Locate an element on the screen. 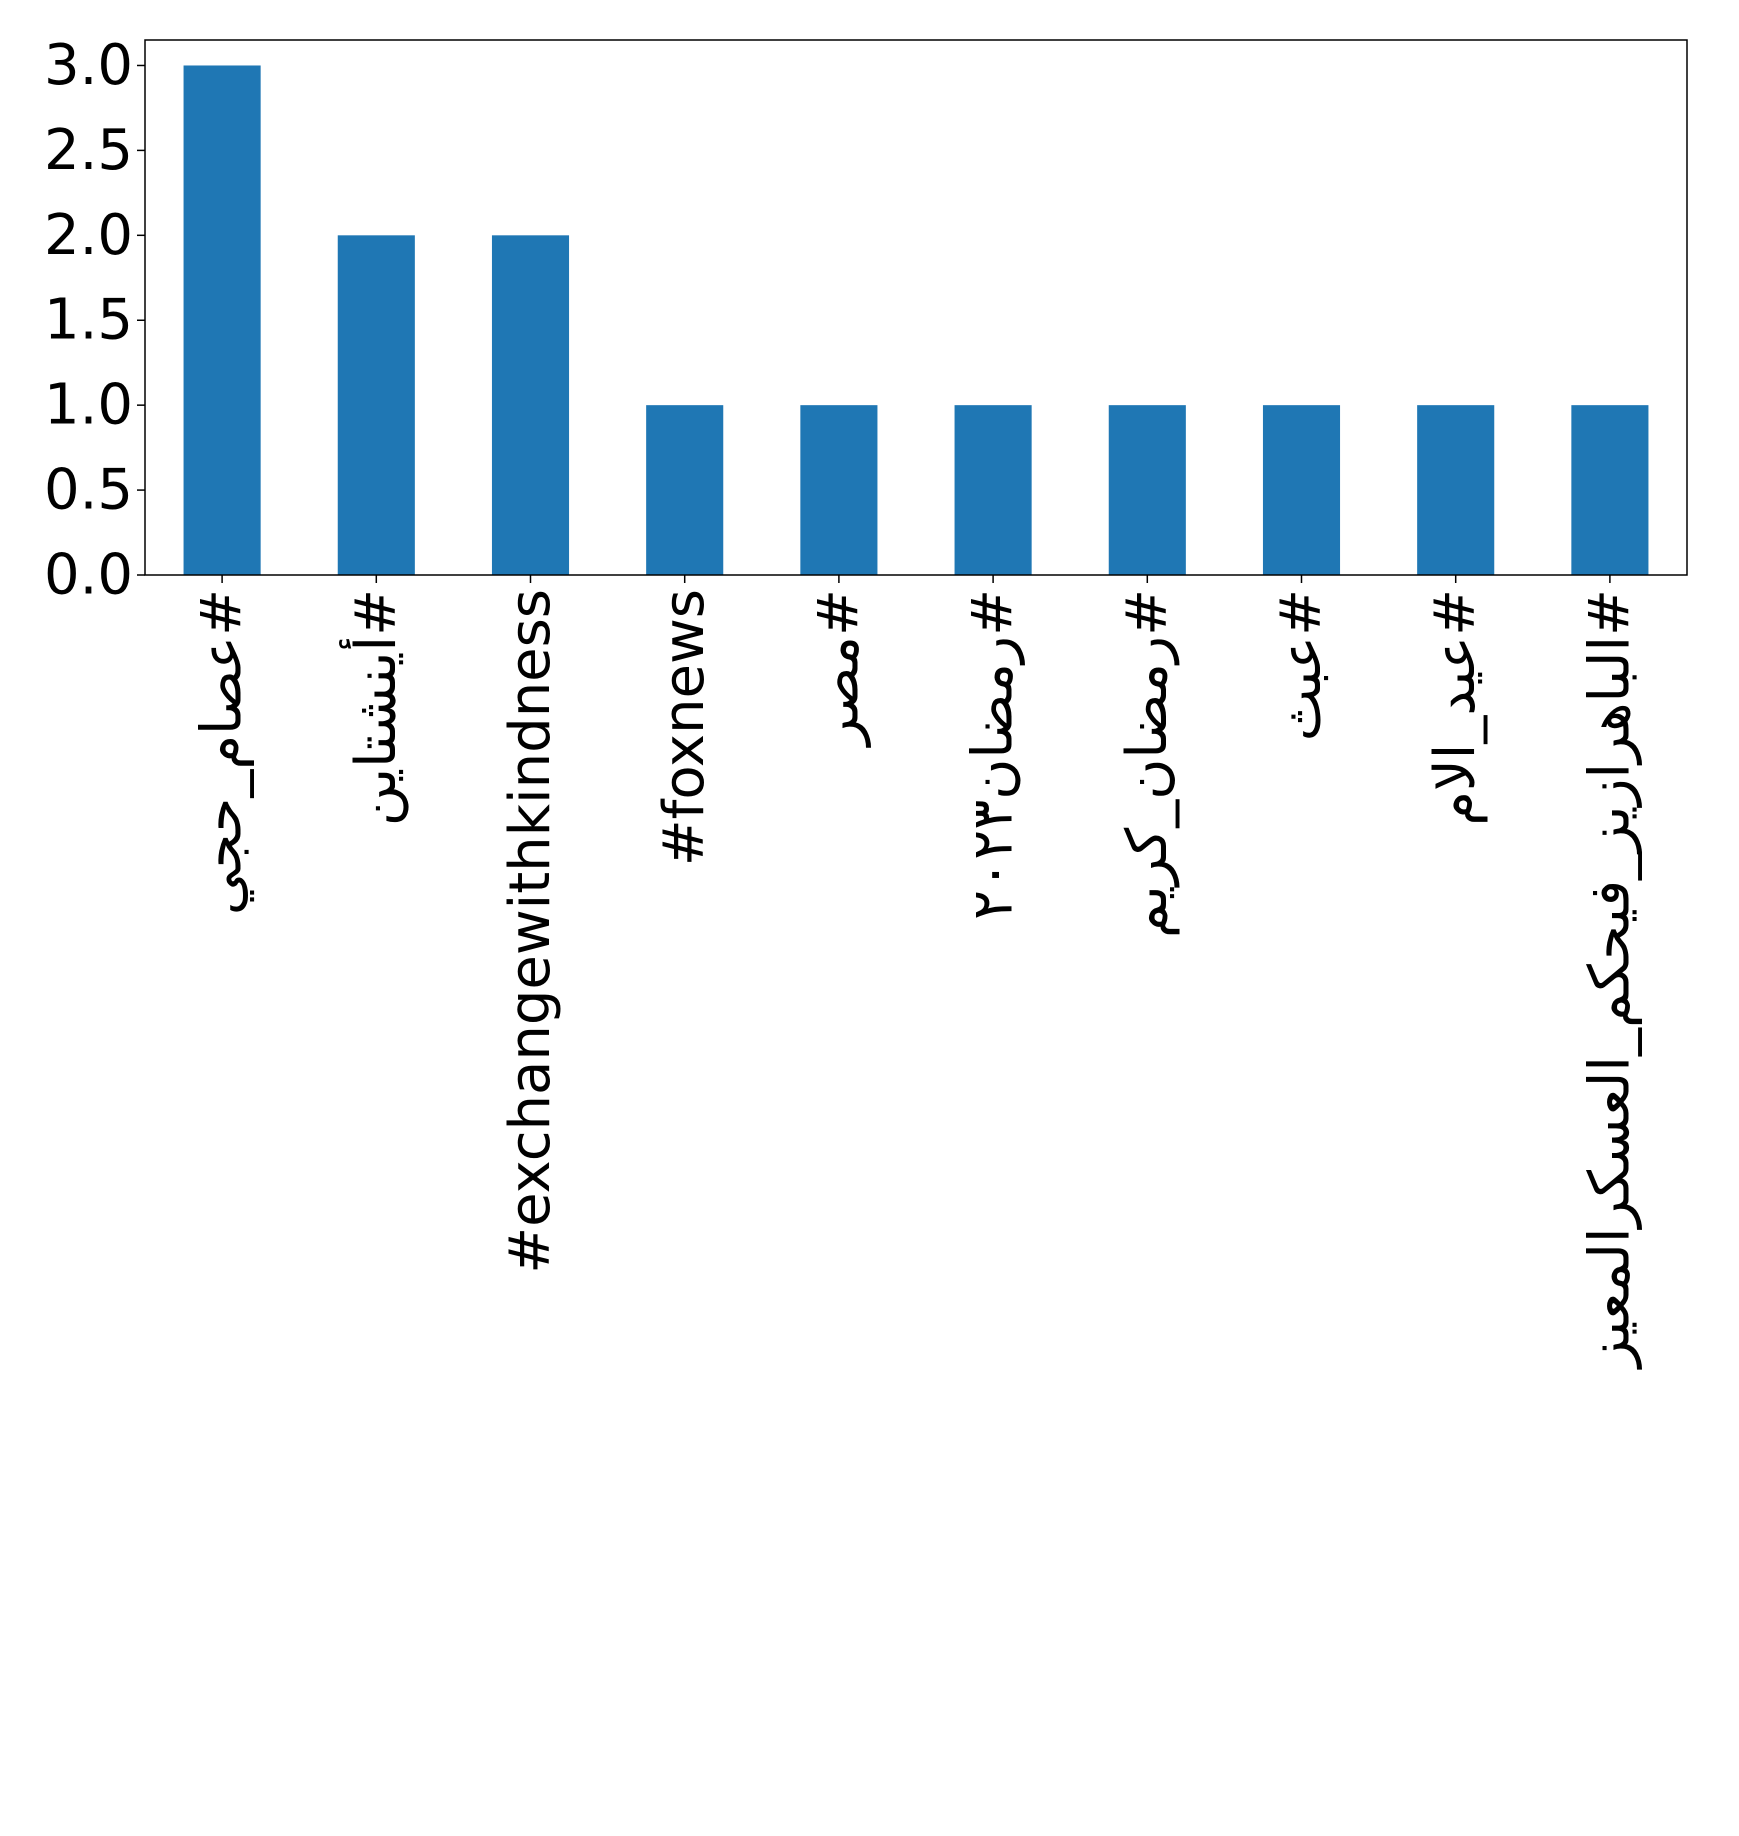 The width and height of the screenshot is (1739, 1836). x-tick-label: #أينشتاين is located at coordinates (374, 707).